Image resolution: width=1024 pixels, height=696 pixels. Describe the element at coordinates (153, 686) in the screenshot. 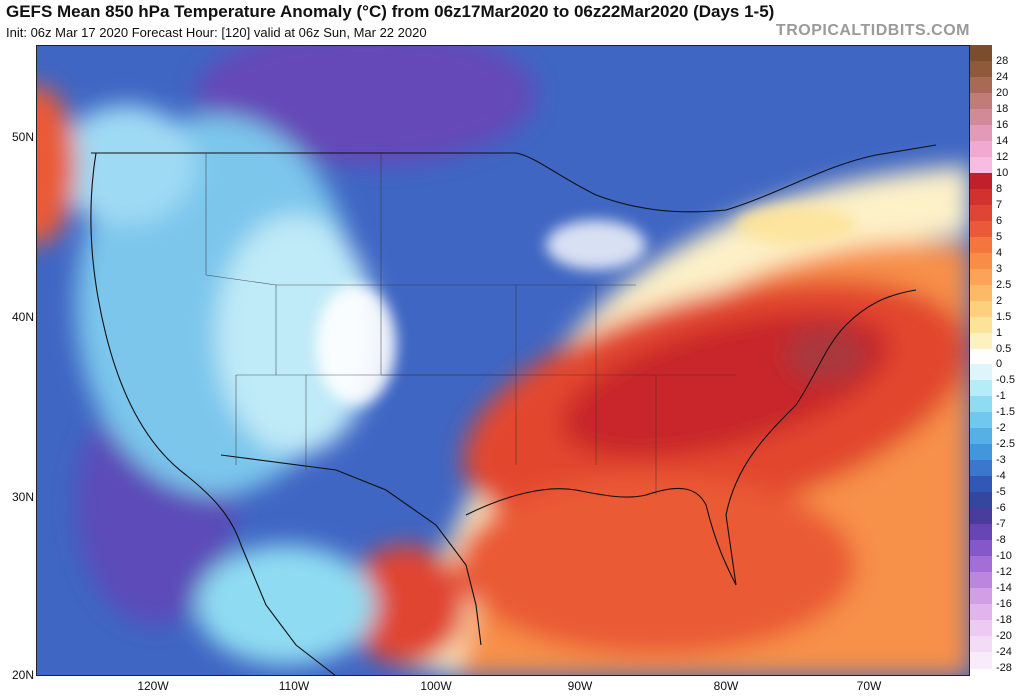

I see `lon-label-120w: 120W` at that location.